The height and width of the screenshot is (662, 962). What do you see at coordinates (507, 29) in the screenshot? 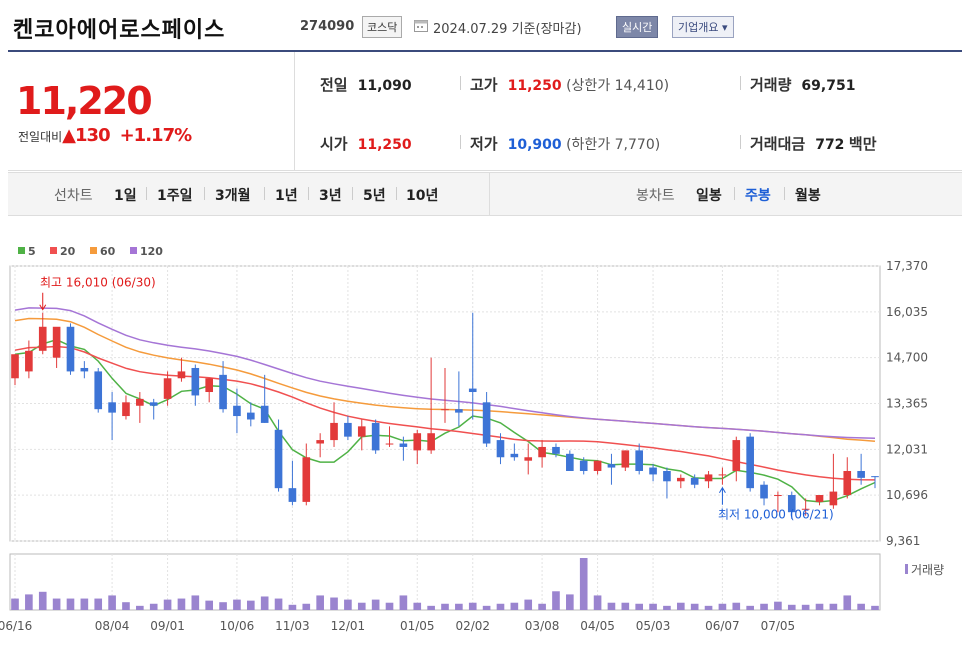
I see `quote-date: 2024.07.29 기준(장마감)` at bounding box center [507, 29].